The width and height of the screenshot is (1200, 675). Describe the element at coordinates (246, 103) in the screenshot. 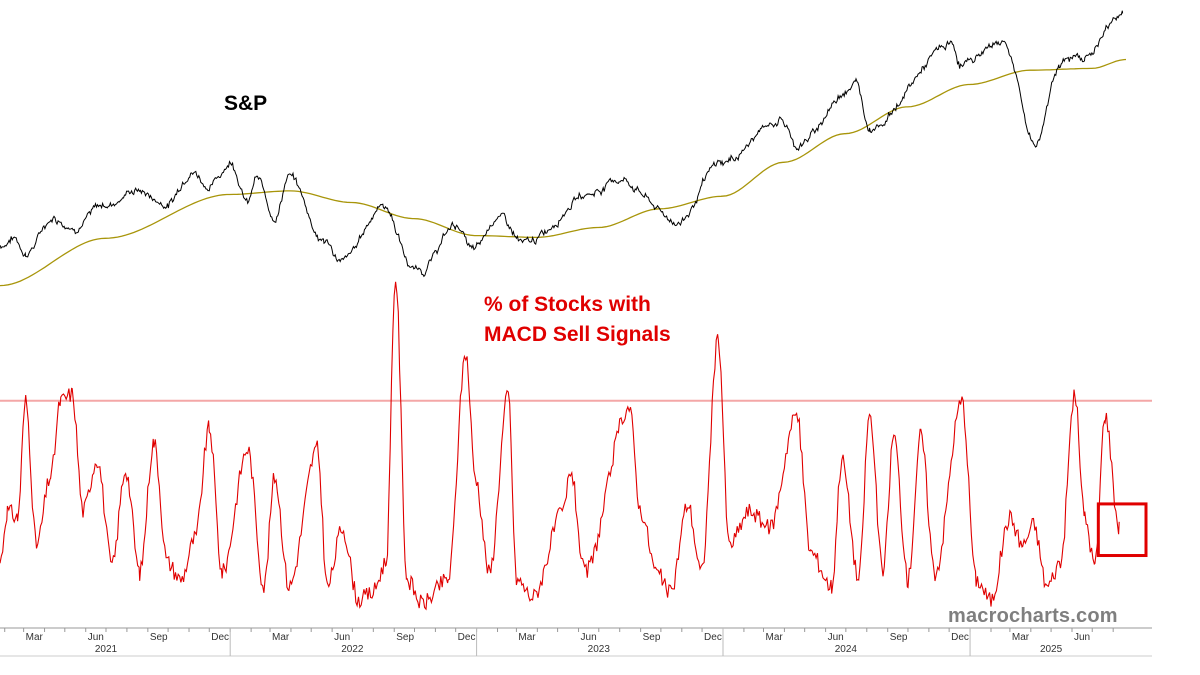

I see `sp-title: S&P` at that location.